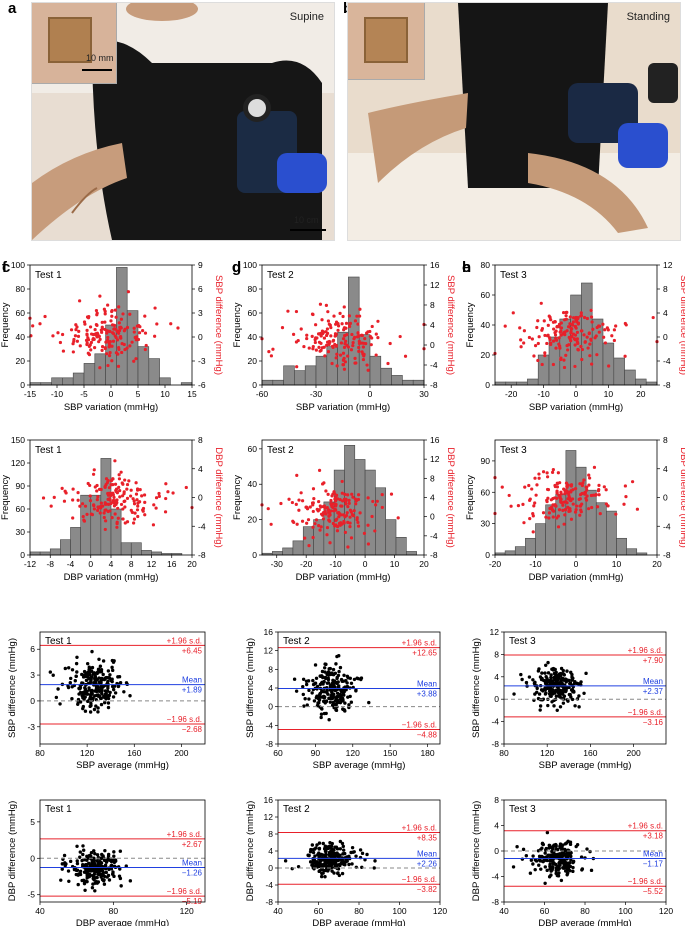  I want to click on y2-axis-label: SBP difference (mmHg), so click(681, 325).